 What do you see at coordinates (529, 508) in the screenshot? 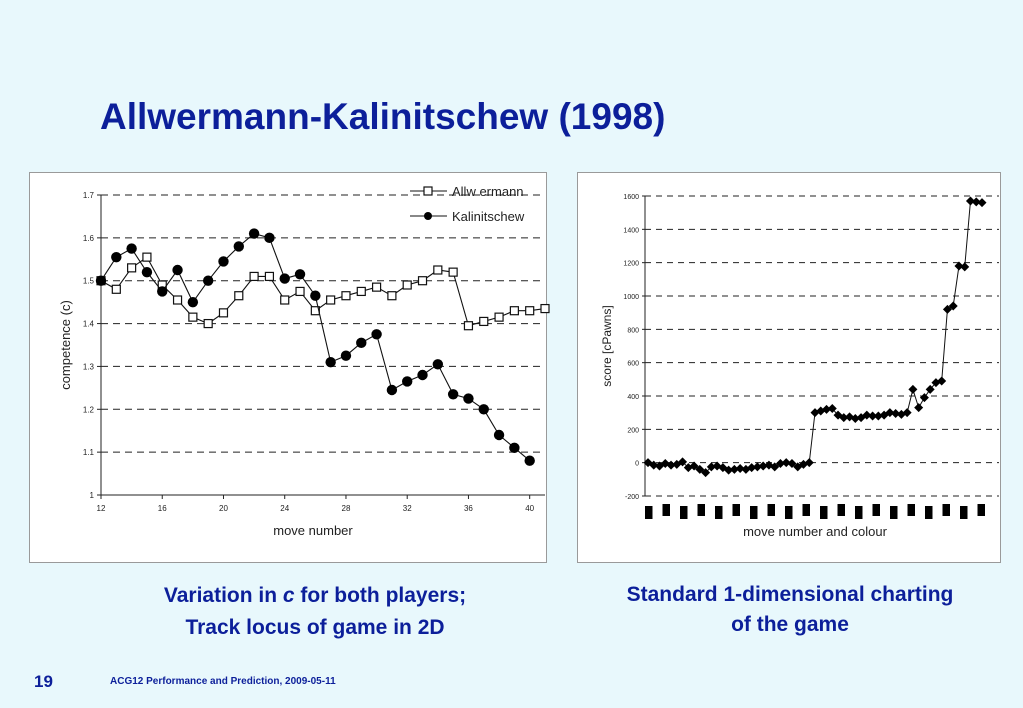
I see `x-tick-label: 40` at bounding box center [529, 508].